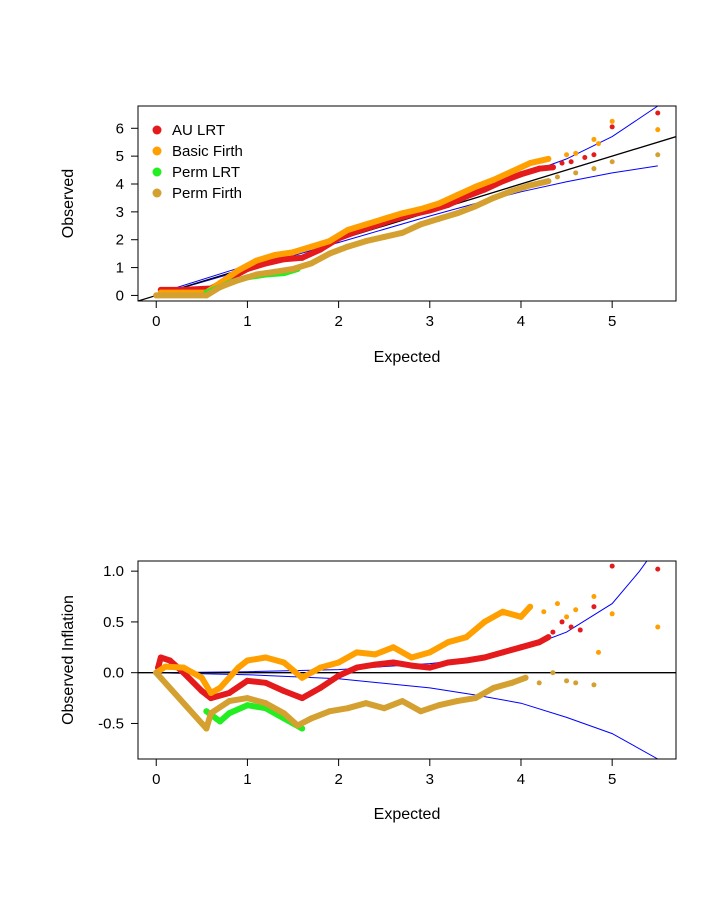  Describe the element at coordinates (113, 673) in the screenshot. I see `inflation-y-tick-label-1: 0.0` at that location.